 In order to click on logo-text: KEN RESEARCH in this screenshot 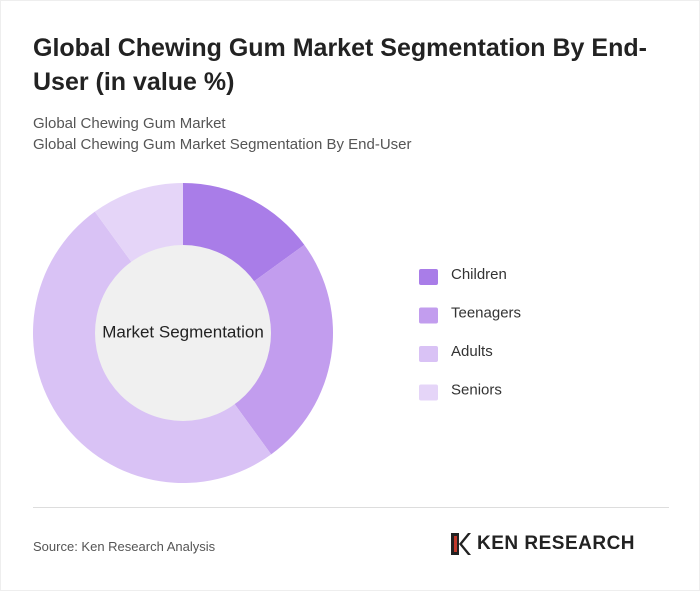, I will do `click(556, 543)`.